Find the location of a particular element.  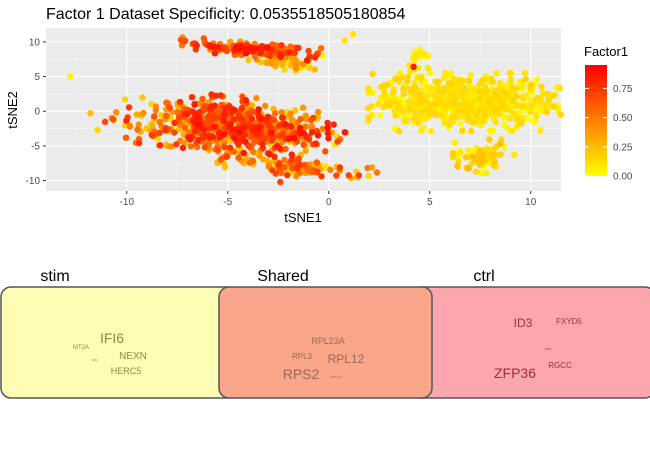

stim-word: IFI6 is located at coordinates (112, 338).